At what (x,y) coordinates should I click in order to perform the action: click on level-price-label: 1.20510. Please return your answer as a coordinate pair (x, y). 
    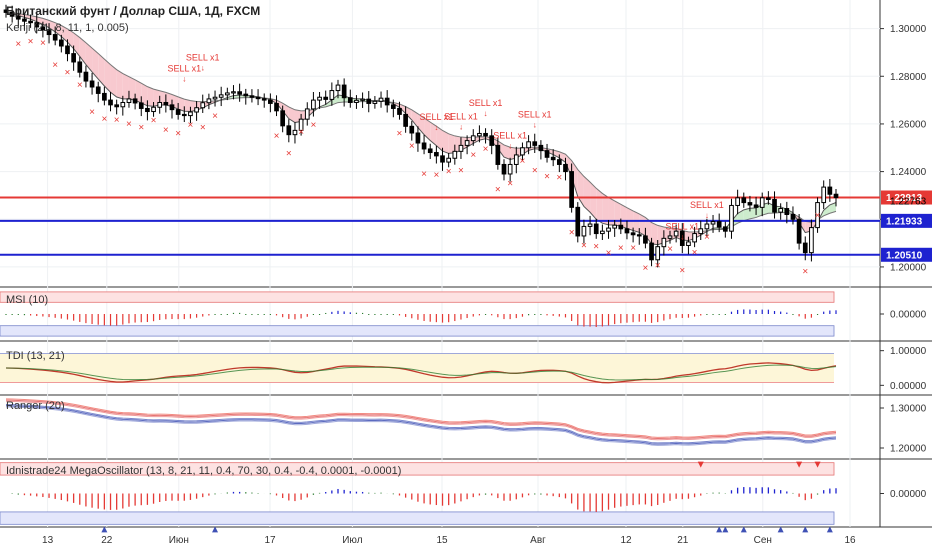
    Looking at the image, I should click on (904, 255).